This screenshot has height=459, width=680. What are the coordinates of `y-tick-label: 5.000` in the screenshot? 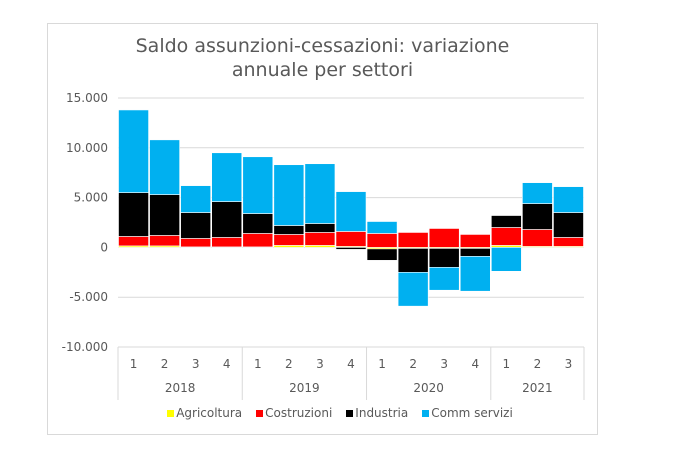 It's located at (91, 198).